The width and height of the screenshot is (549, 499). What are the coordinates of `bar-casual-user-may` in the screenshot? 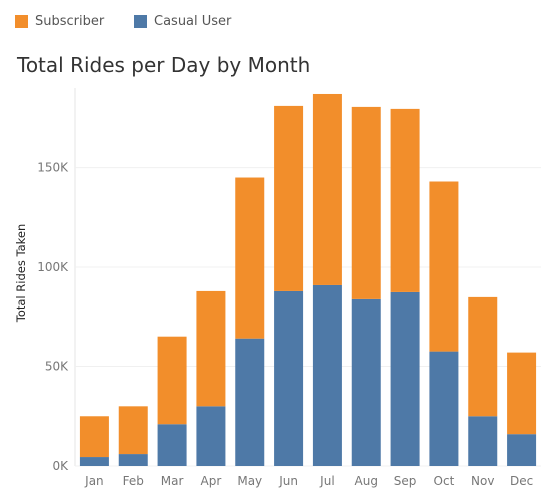 It's located at (250, 402).